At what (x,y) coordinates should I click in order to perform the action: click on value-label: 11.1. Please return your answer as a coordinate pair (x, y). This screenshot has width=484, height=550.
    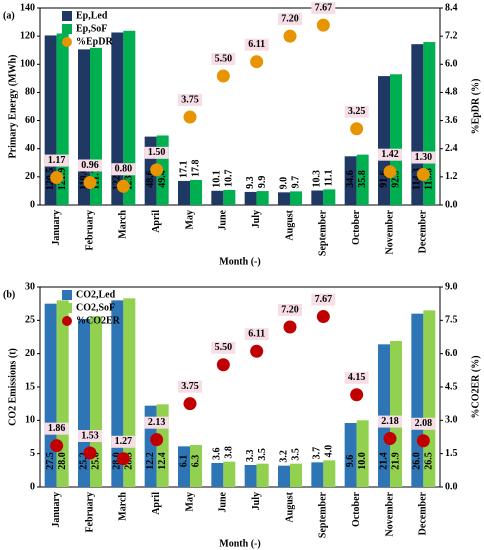
    Looking at the image, I should click on (329, 177).